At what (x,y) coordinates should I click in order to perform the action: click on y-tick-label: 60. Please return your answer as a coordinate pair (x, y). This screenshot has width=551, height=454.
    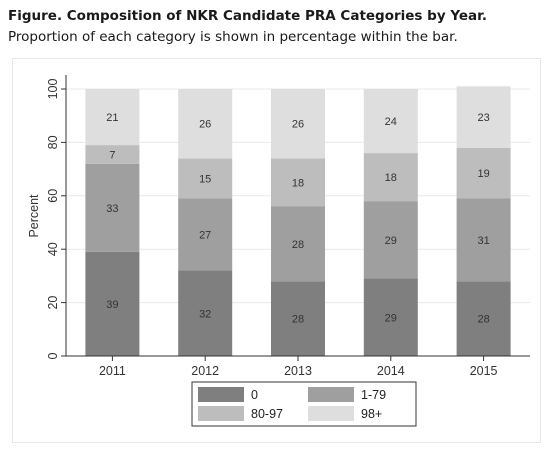
    Looking at the image, I should click on (53, 196).